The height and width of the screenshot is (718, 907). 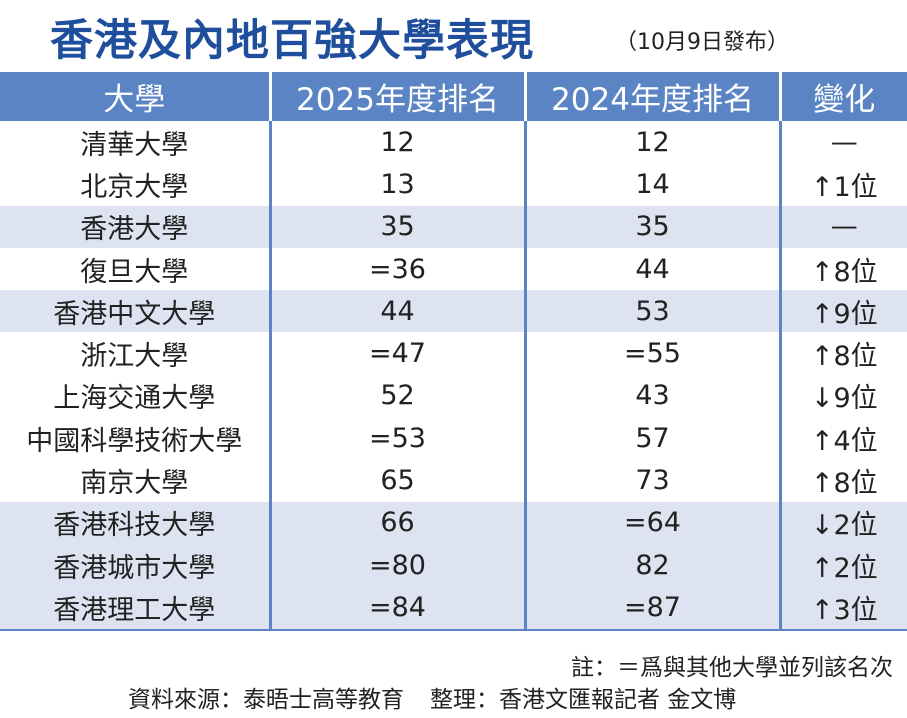 I want to click on table-row: 復旦大學 =36 44 ↑8位, so click(x=453, y=269).